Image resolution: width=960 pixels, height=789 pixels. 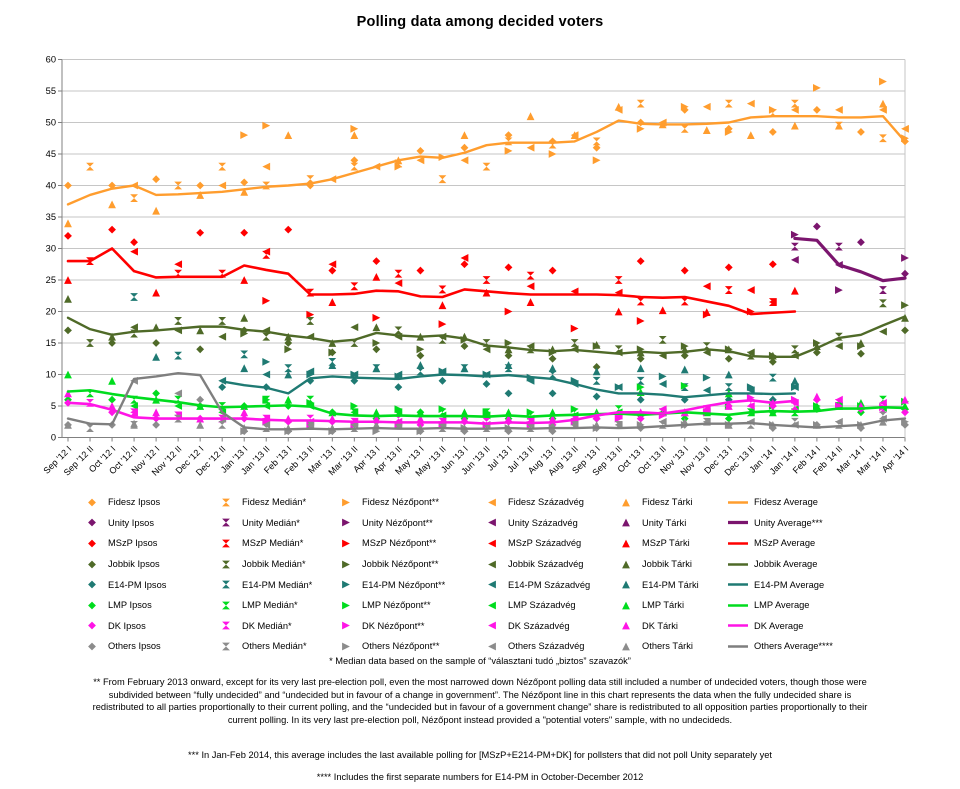 I want to click on legend-item-lmp-ipsos: LMP Ipsos, so click(x=148, y=605).